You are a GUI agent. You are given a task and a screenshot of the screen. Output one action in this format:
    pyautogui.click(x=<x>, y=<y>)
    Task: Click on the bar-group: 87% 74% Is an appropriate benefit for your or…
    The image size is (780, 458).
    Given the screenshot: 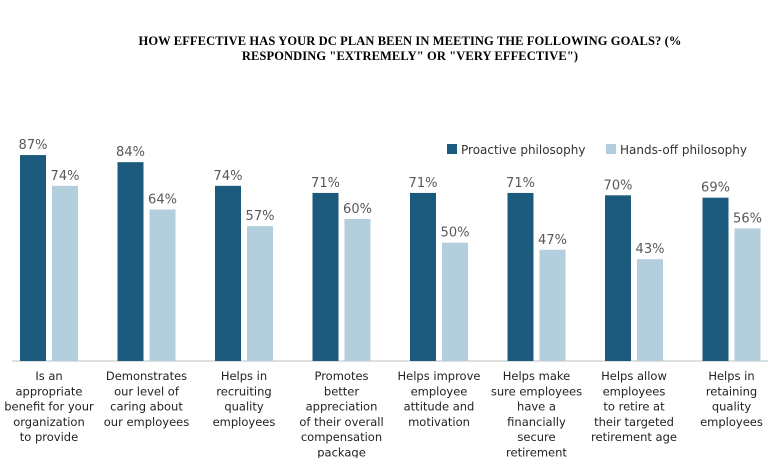 What is the action you would take?
    pyautogui.click(x=49, y=291)
    